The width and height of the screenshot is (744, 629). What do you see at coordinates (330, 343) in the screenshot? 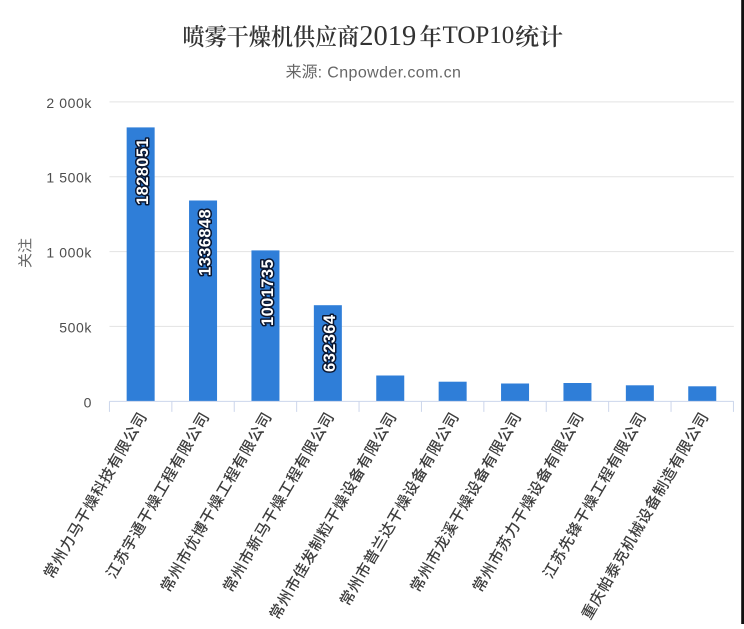
I see `svg-text: 632364` at bounding box center [330, 343].